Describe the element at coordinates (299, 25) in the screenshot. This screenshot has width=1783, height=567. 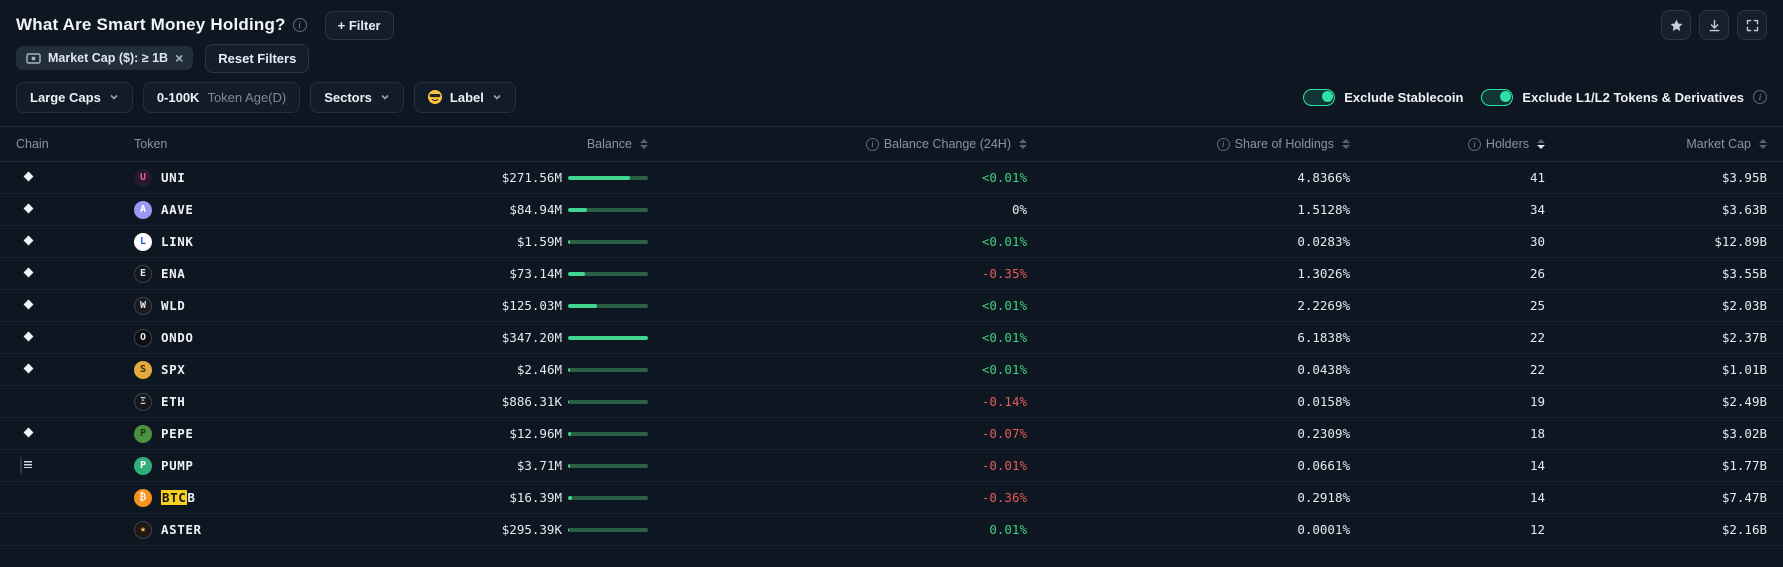
I see `title-info-icon: i` at that location.